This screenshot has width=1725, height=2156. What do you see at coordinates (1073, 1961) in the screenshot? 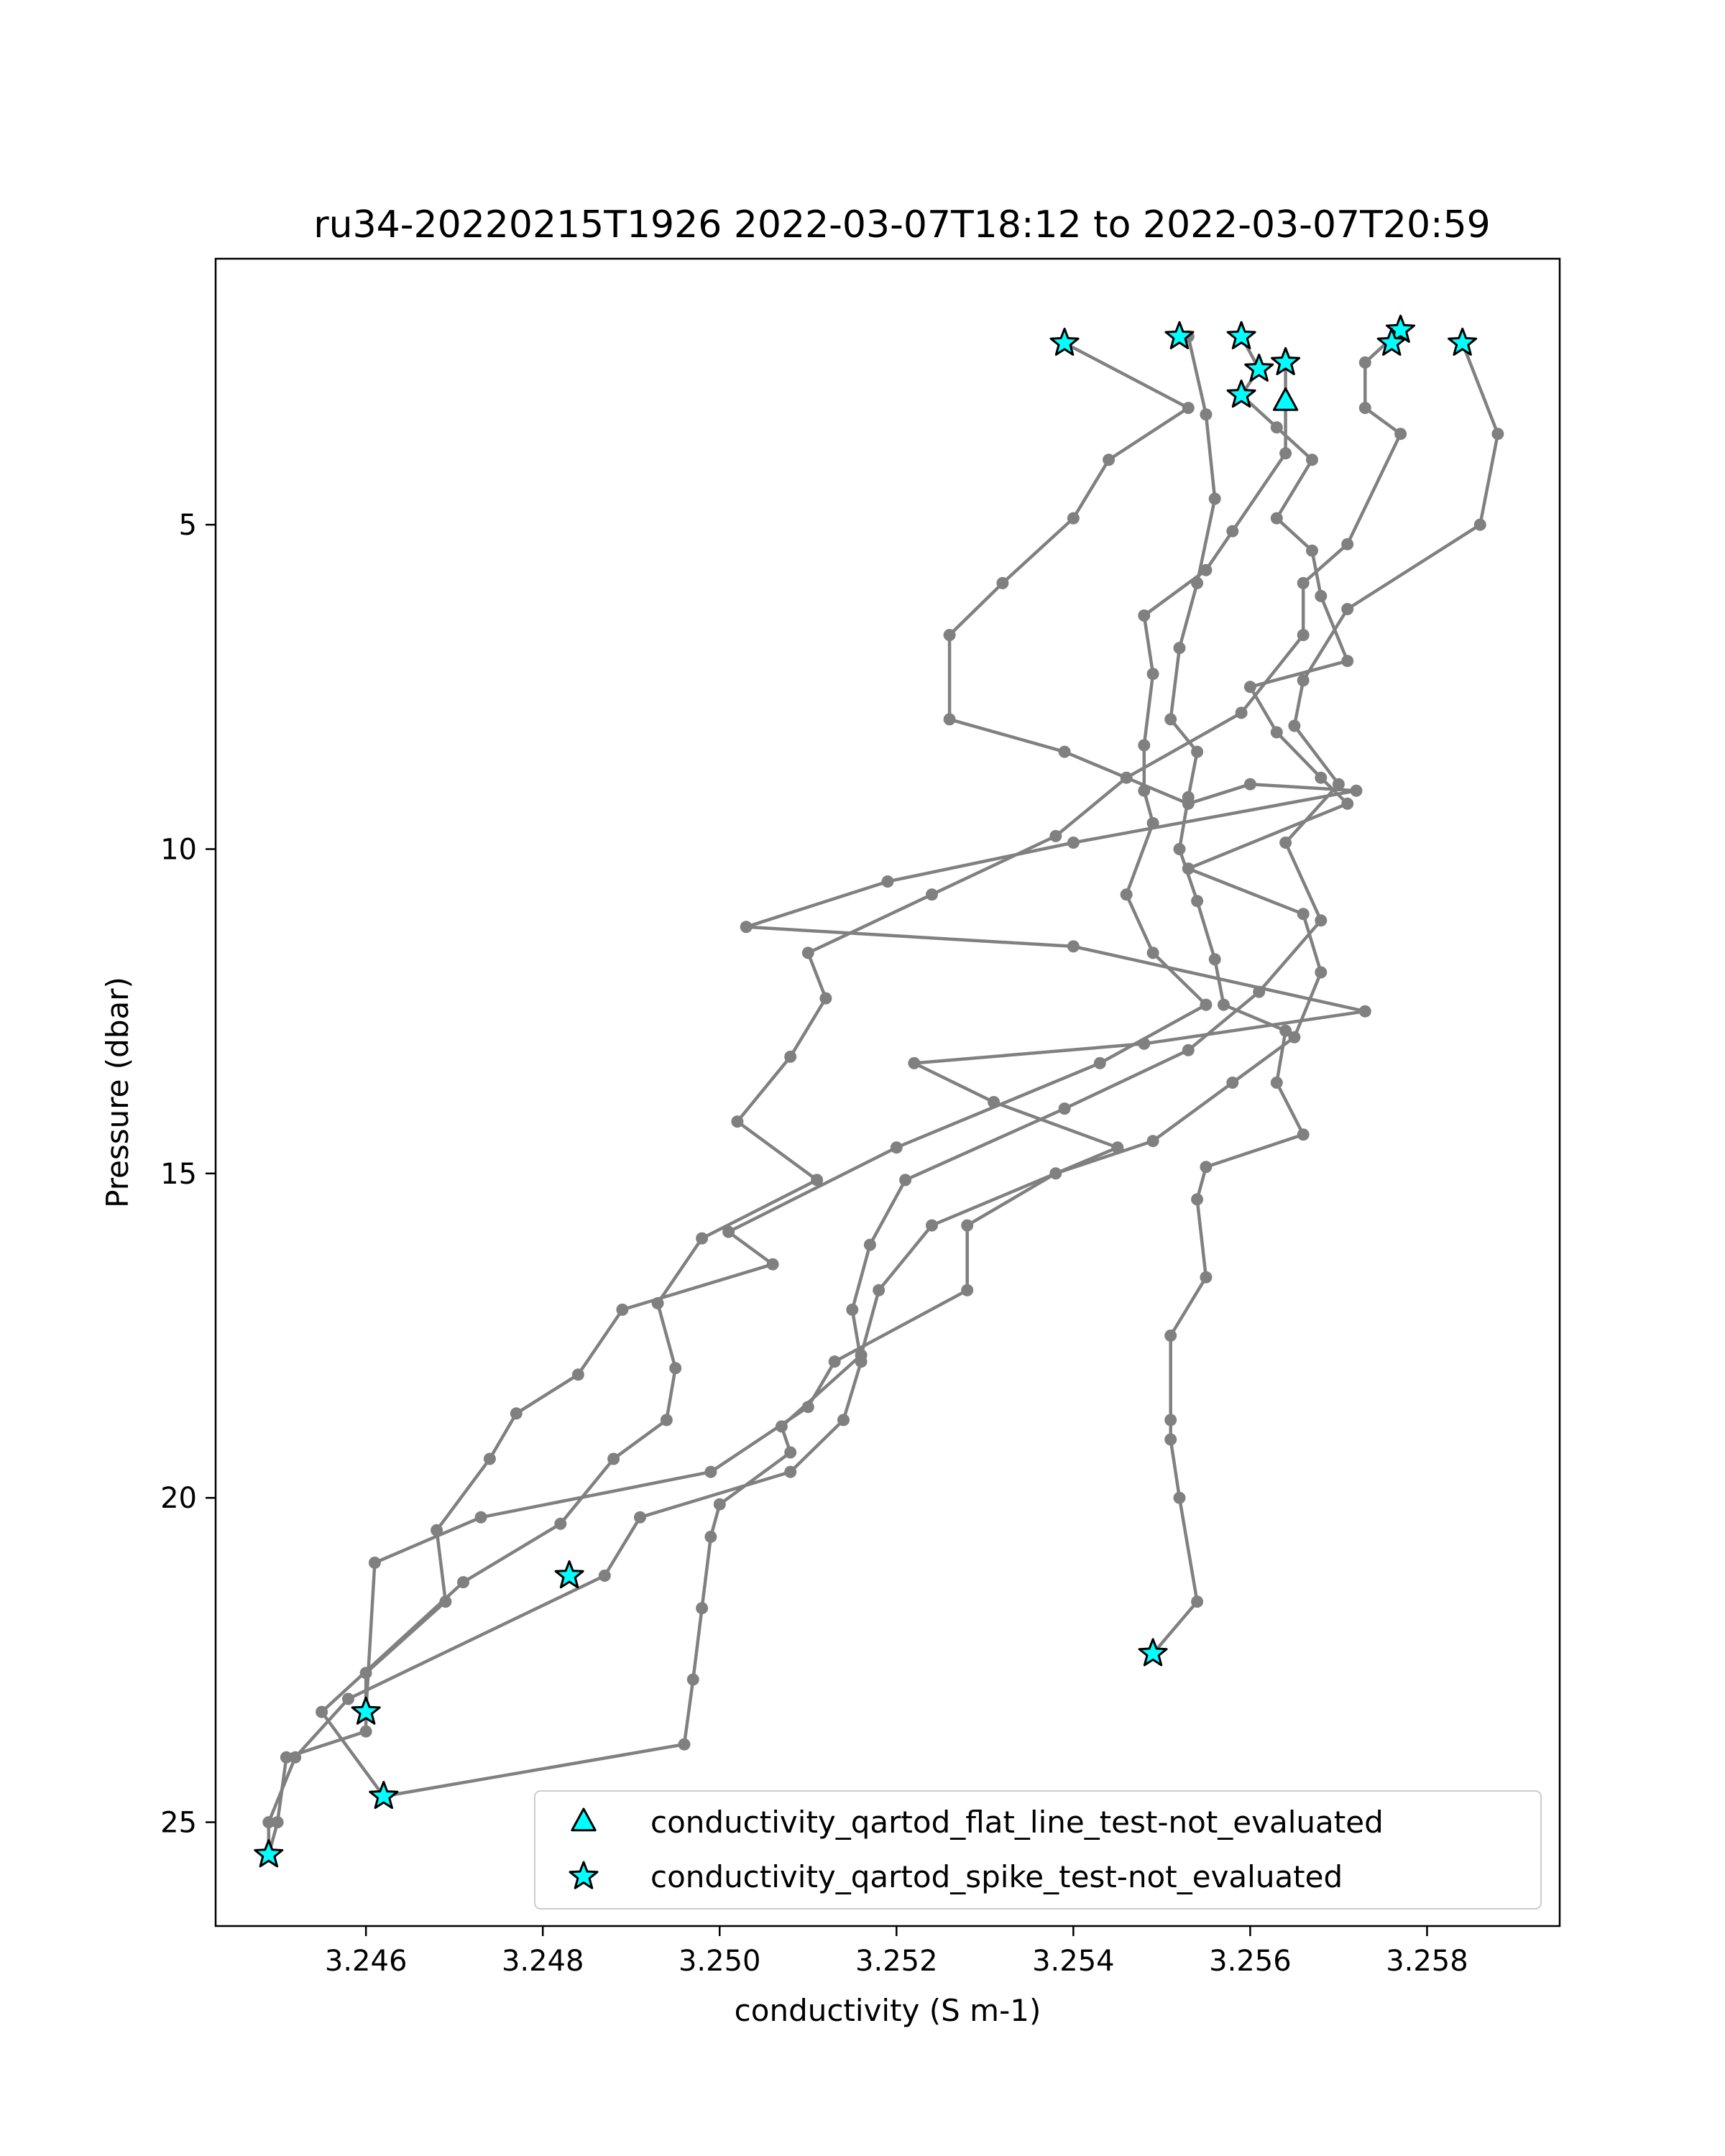
I see `x-tick-label: 3.254` at bounding box center [1073, 1961].